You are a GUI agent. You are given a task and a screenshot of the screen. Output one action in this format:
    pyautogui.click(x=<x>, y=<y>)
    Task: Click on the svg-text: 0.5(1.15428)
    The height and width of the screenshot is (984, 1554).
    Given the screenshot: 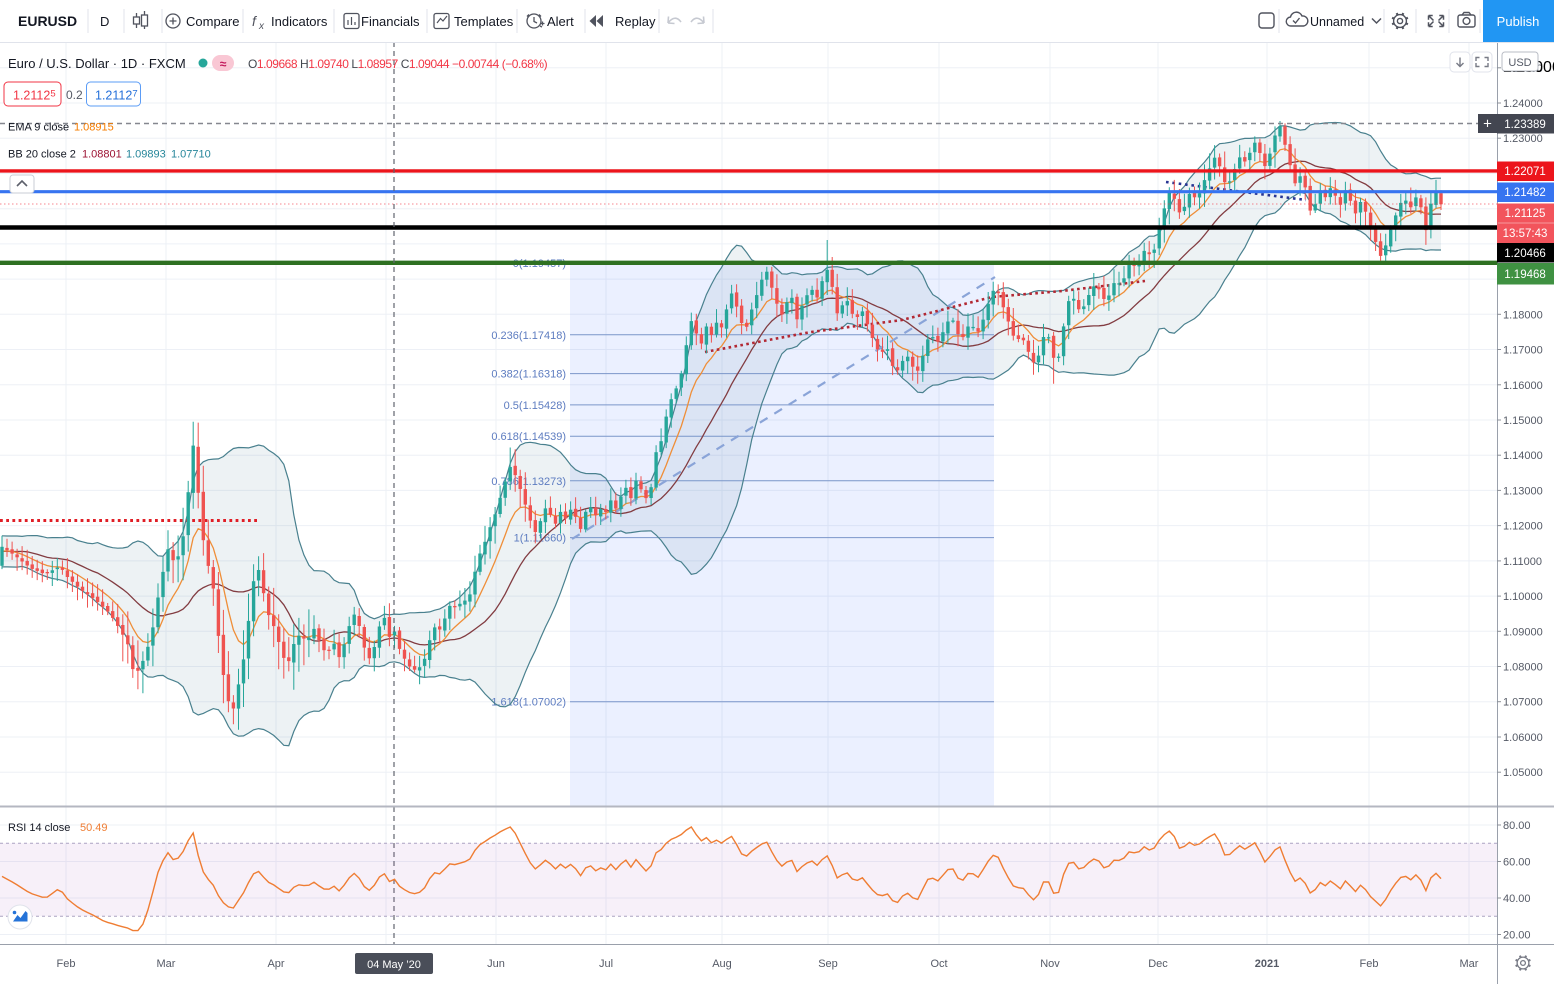 What is the action you would take?
    pyautogui.click(x=535, y=406)
    